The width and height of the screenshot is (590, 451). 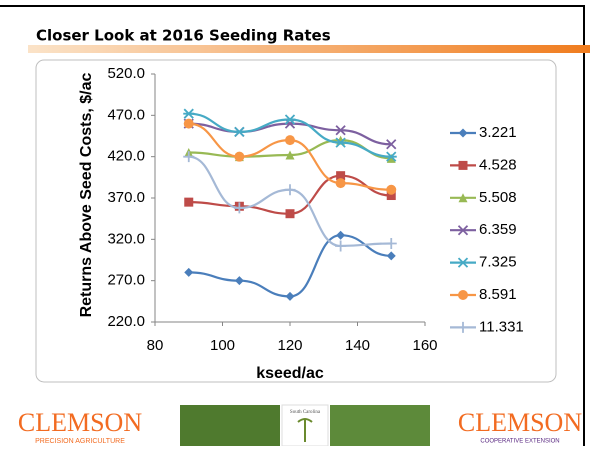 I want to click on legend-entry: 11.331, so click(x=487, y=326).